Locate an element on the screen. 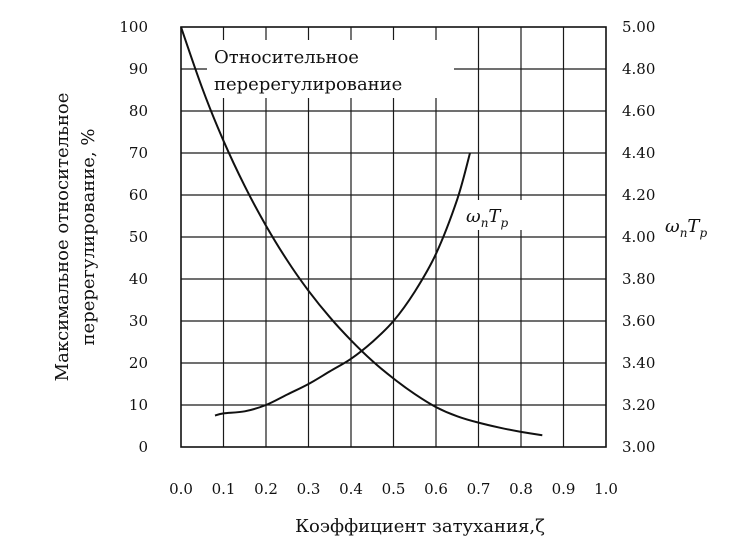 The image size is (748, 553). y-left-tick-label: 60 is located at coordinates (138, 195).